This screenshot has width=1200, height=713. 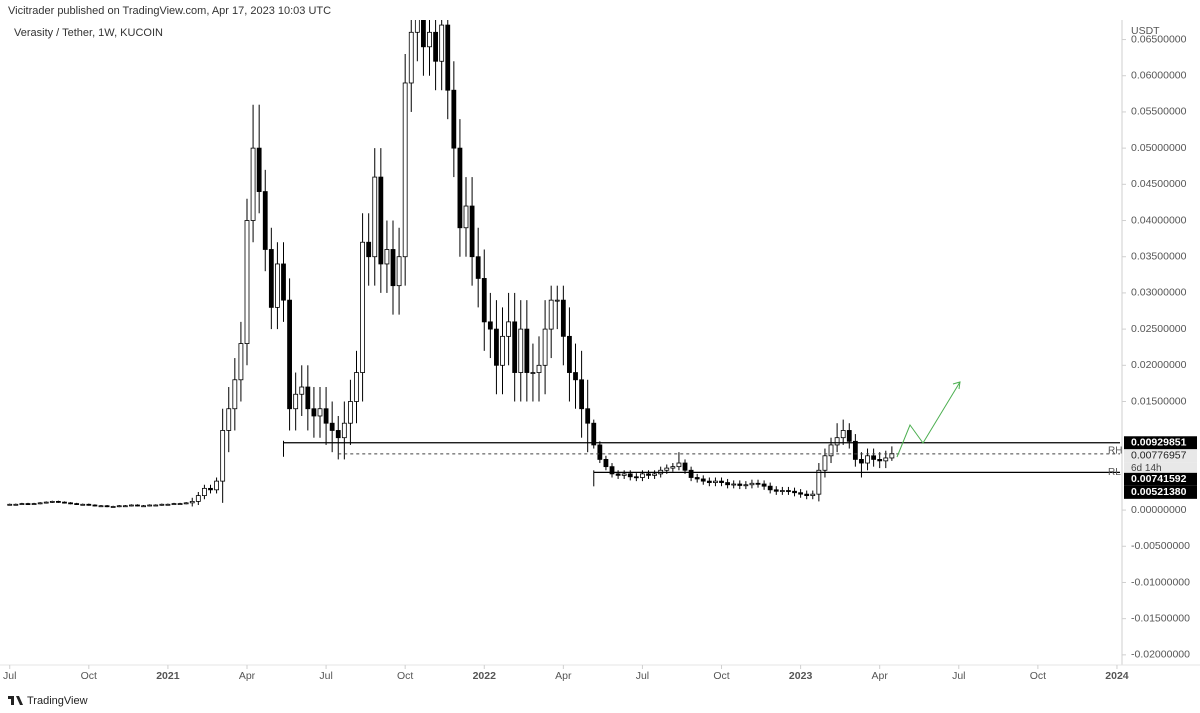 I want to click on price-tag-label: 0.00776957, so click(x=1159, y=456).